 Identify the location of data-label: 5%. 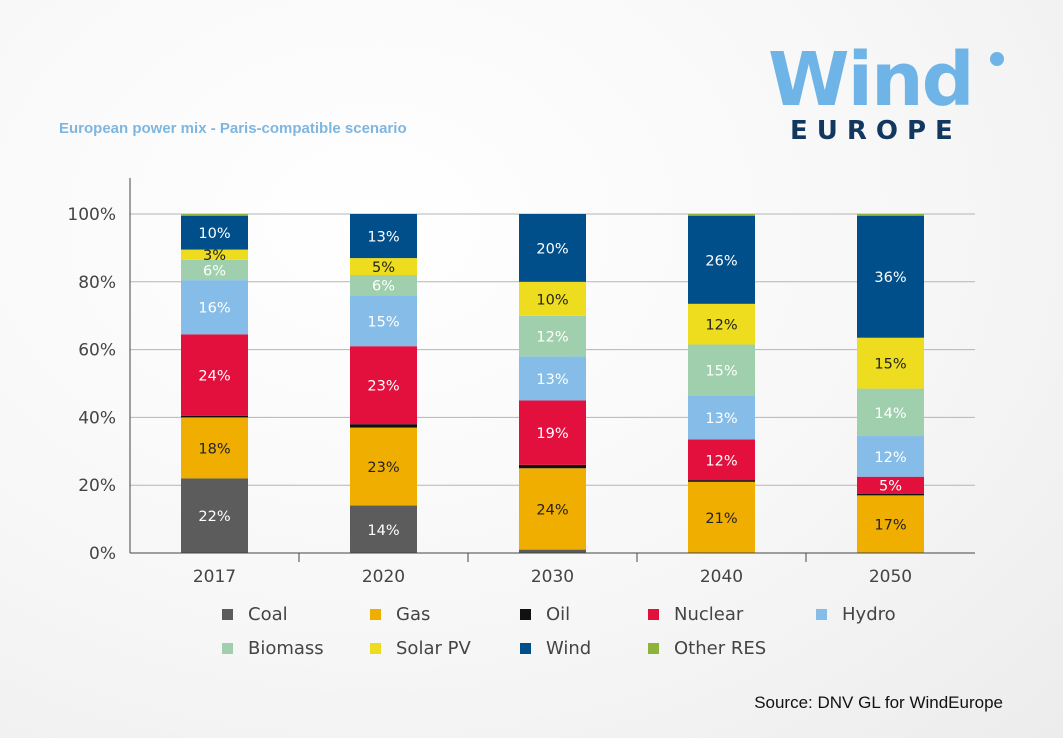
(890, 487).